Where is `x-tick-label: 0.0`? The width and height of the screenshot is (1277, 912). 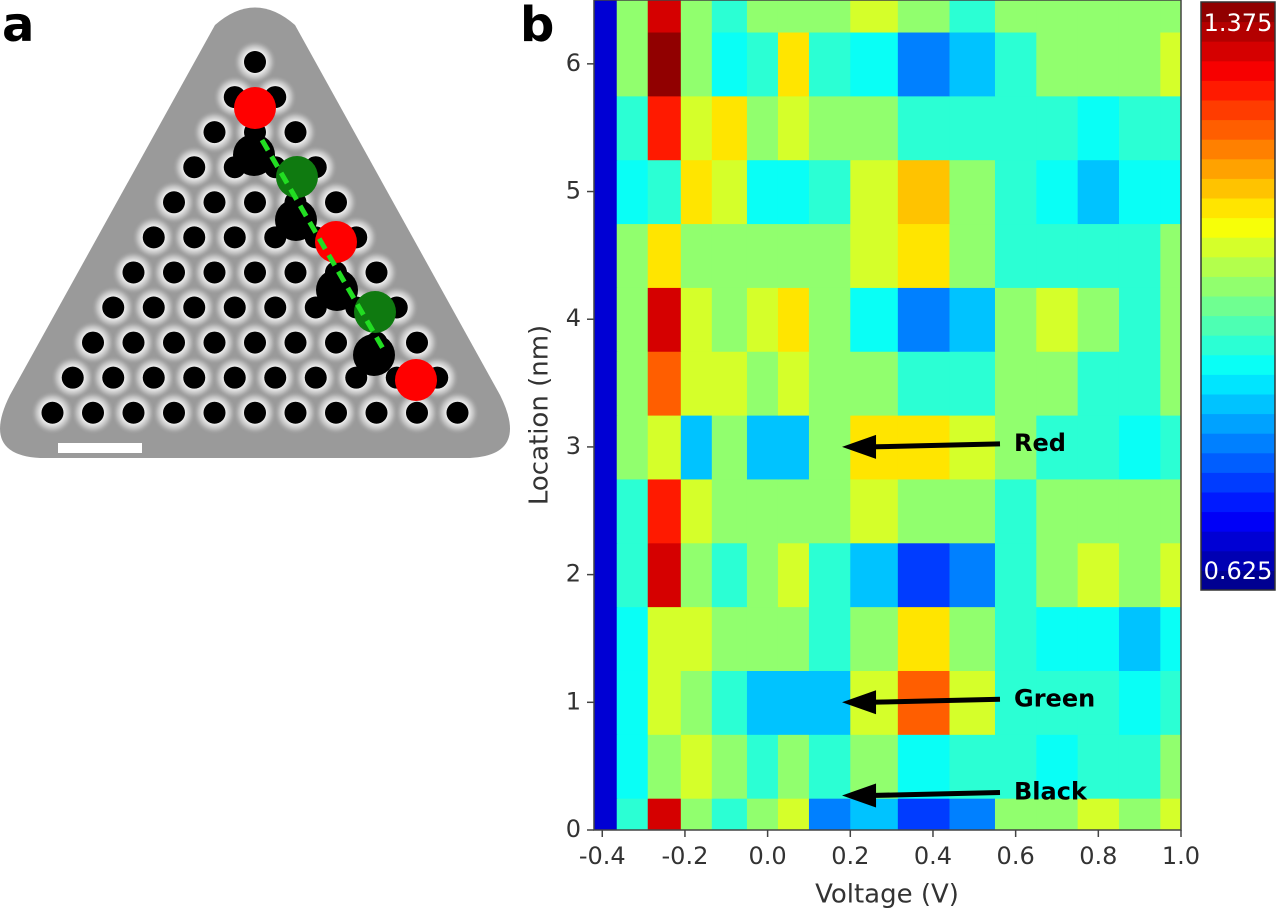 x-tick-label: 0.0 is located at coordinates (768, 856).